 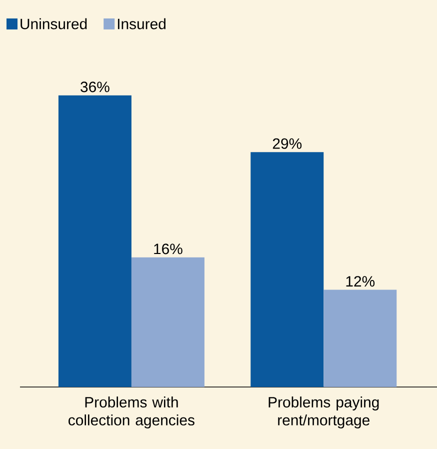 I want to click on legend-label: Uninsured, so click(x=53, y=24).